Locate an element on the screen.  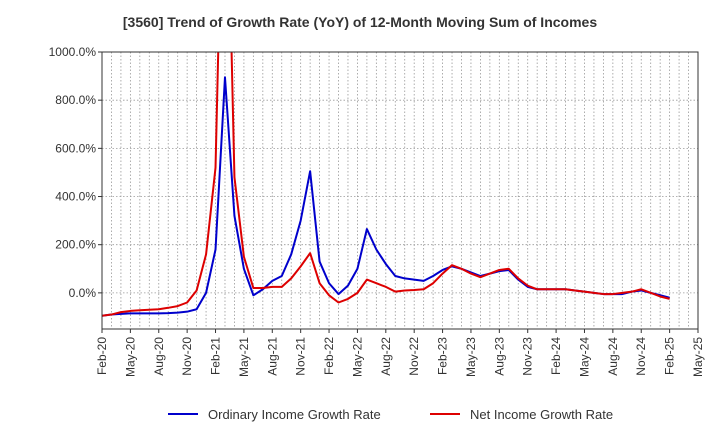
x-tick-label: Nov-21 is located at coordinates (301, 356).